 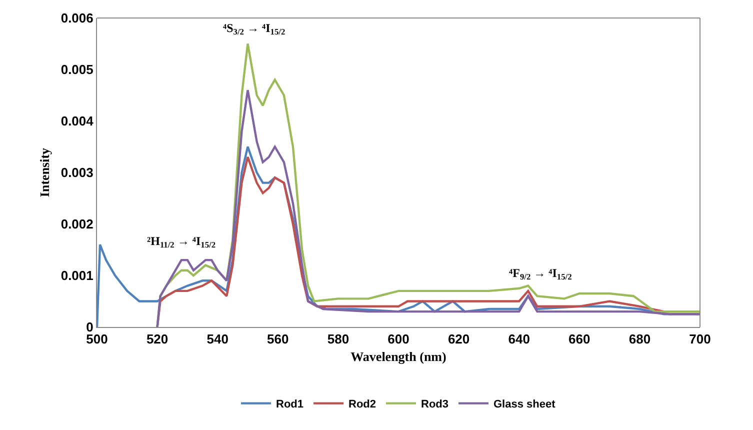 What do you see at coordinates (77, 172) in the screenshot?
I see `y-tick-label: 0.003` at bounding box center [77, 172].